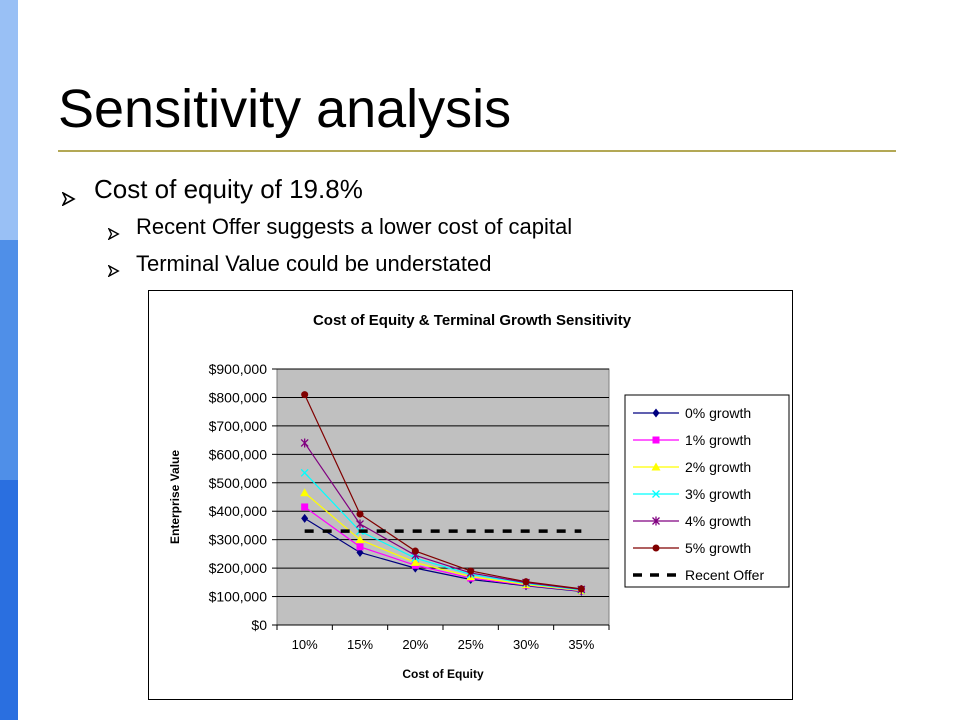 Image resolution: width=960 pixels, height=720 pixels. What do you see at coordinates (238, 597) in the screenshot?
I see `y-tick-label: $100,000` at bounding box center [238, 597].